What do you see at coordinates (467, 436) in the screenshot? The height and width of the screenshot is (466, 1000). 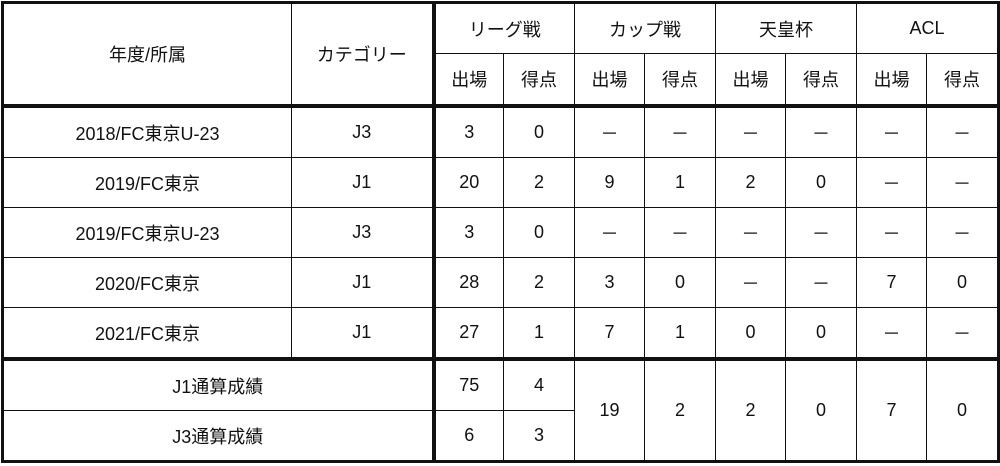 I see `j3-league-apps: 6` at bounding box center [467, 436].